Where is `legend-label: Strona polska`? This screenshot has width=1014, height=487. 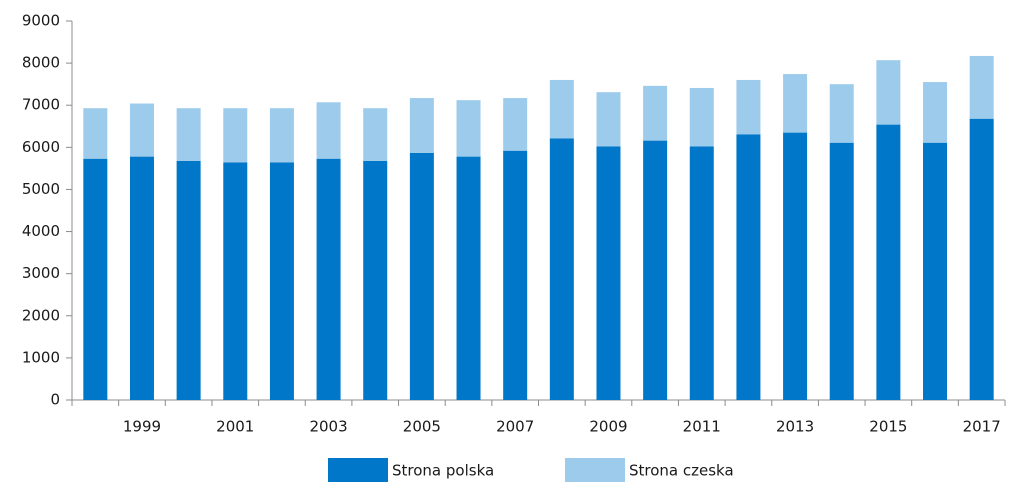 legend-label: Strona polska is located at coordinates (443, 471).